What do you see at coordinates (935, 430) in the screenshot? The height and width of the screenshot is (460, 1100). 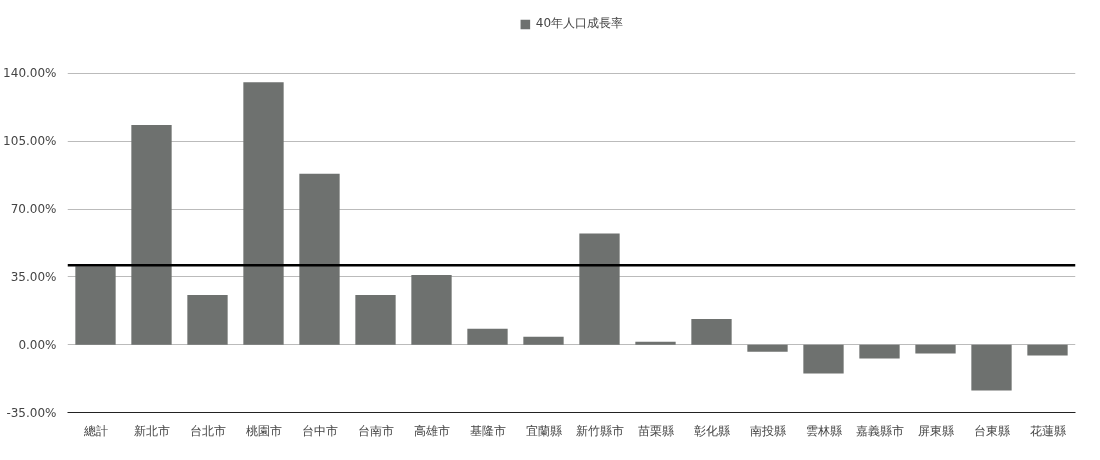 I see `x-tick-label: 屏東縣` at bounding box center [935, 430].